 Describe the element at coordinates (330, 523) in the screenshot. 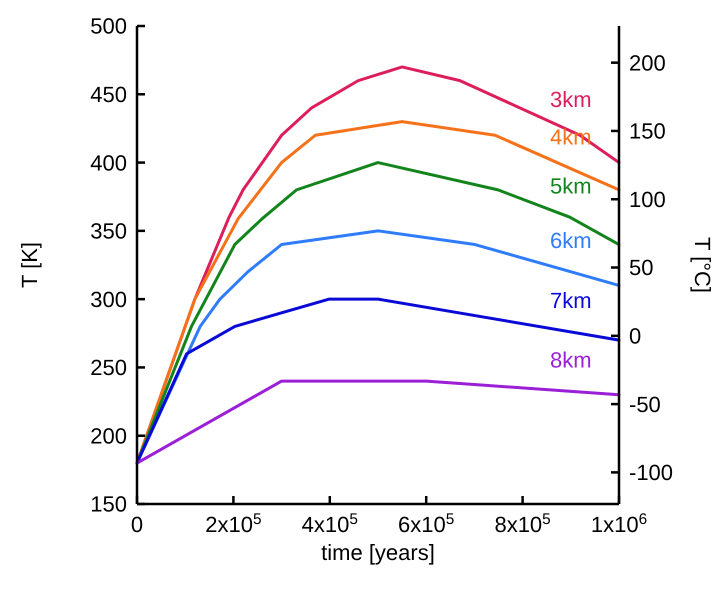

I see `x-tick-label: 4x10$^{5}$` at that location.